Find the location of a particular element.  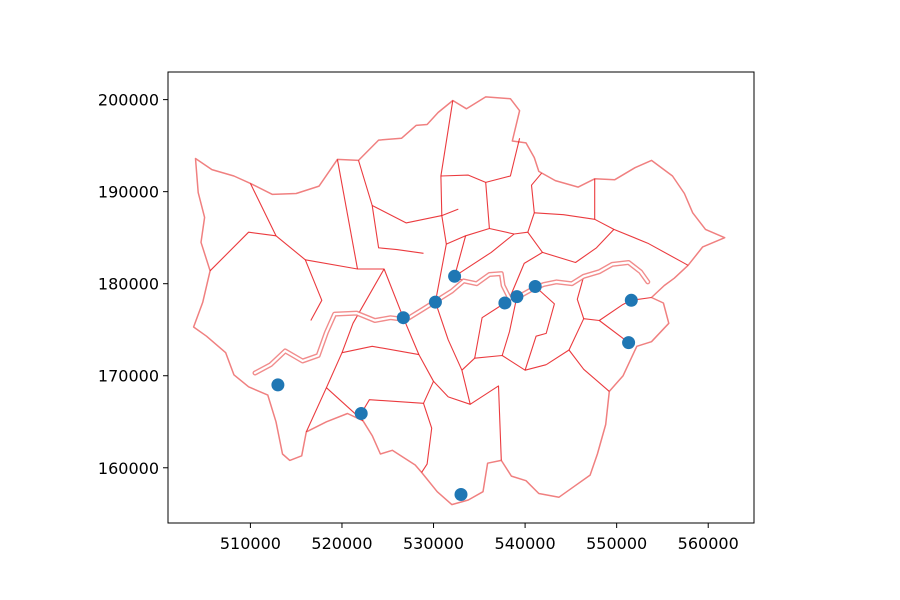

x-tick-label: 560000 is located at coordinates (708, 543).